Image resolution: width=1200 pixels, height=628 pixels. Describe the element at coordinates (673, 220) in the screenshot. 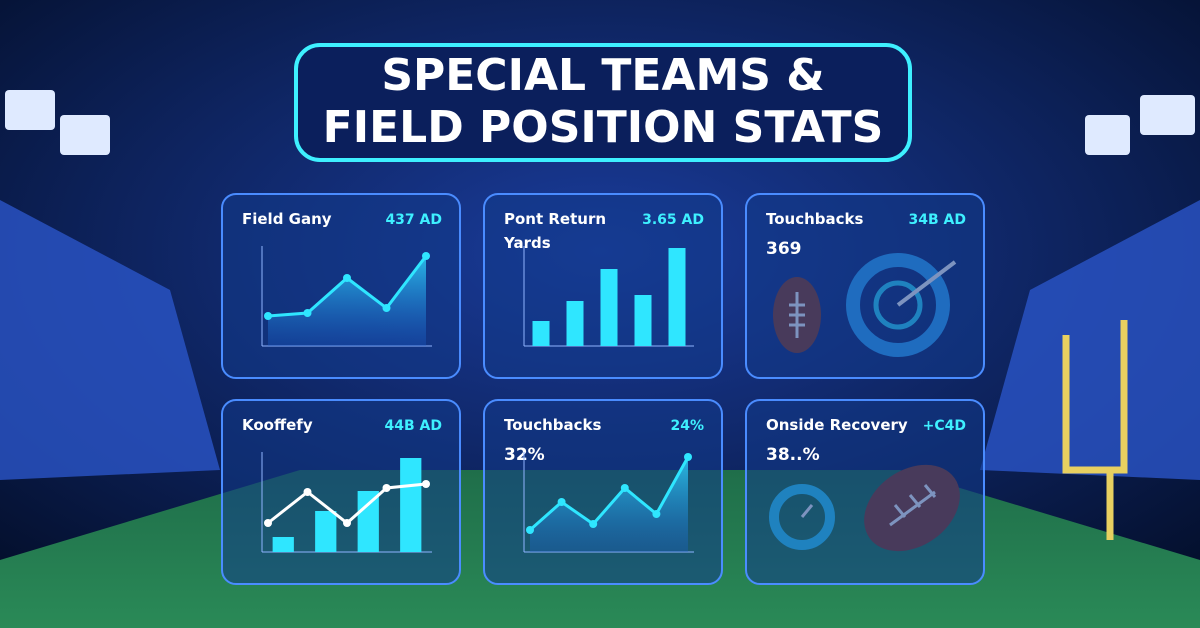

I see `panel-stat: 3.65 AD` at that location.